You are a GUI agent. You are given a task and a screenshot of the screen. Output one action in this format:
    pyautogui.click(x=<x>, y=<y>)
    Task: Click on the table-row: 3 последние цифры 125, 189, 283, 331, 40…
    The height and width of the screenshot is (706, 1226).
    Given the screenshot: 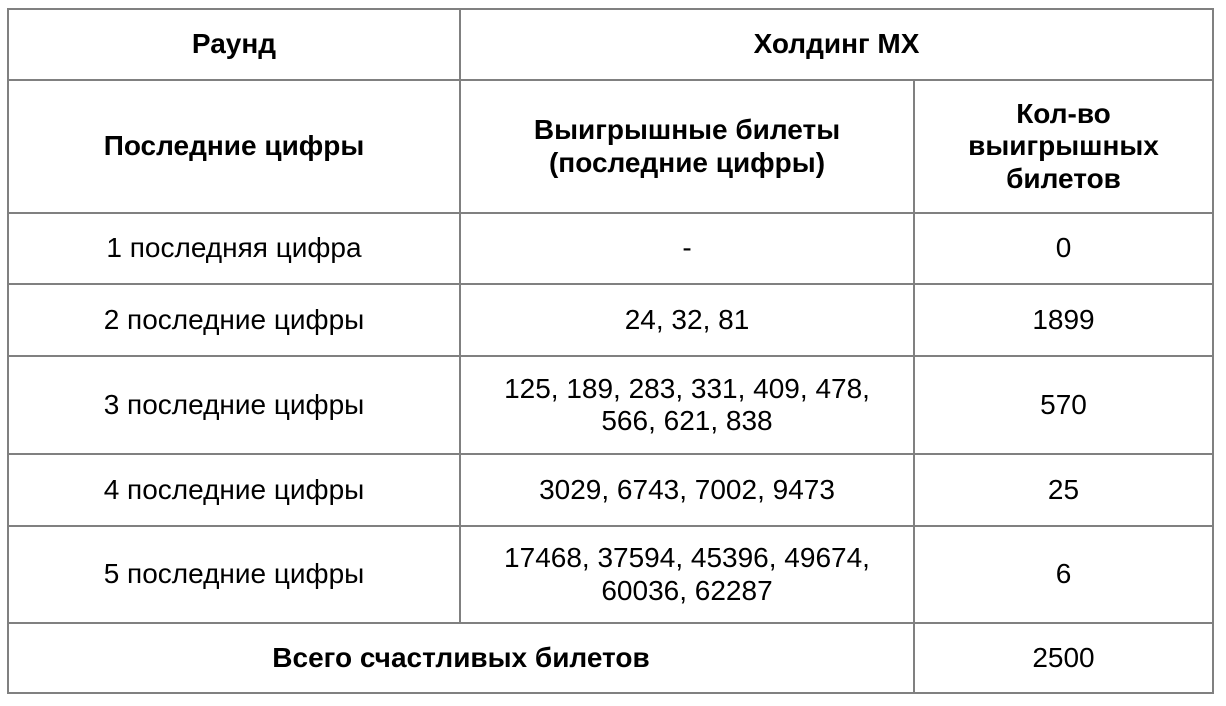 What is the action you would take?
    pyautogui.click(x=610, y=405)
    